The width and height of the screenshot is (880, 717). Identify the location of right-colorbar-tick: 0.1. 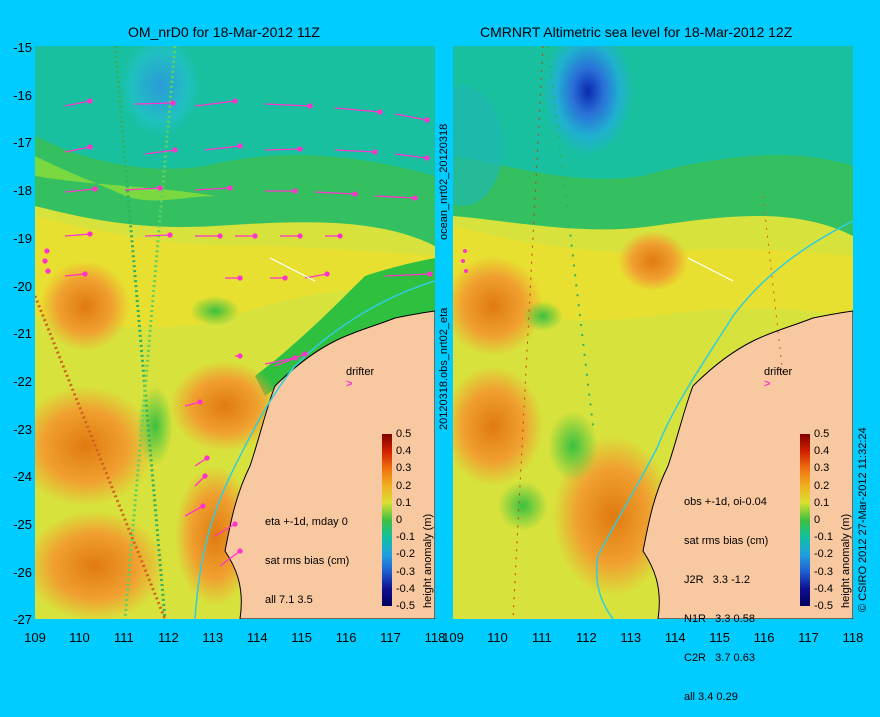
(822, 502).